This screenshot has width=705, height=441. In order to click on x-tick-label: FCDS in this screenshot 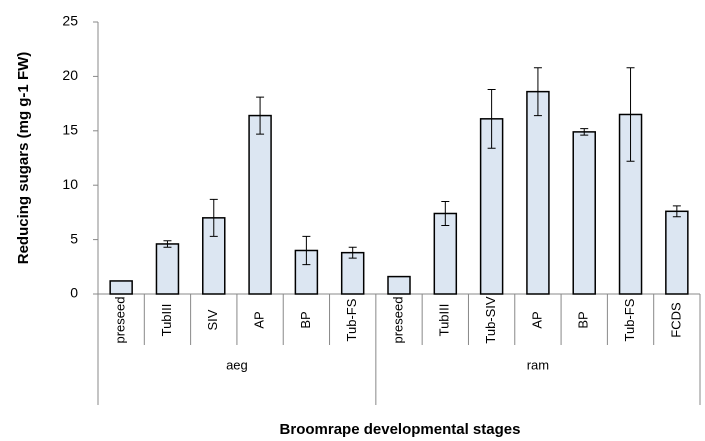, I will do `click(675, 320)`.